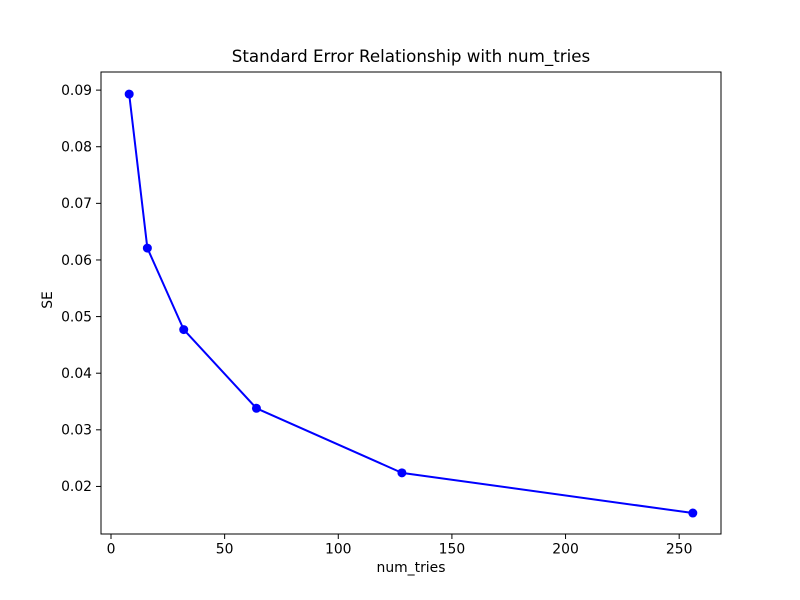 Image resolution: width=800 pixels, height=600 pixels. Describe the element at coordinates (76, 431) in the screenshot. I see `y-tick-label: 0.03` at that location.